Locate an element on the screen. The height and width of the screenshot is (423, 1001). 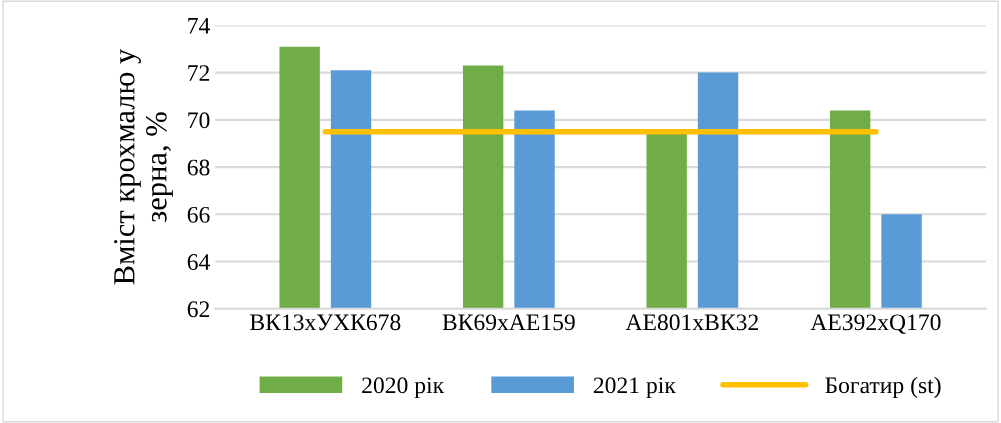
legend-label: Богатир (st) is located at coordinates (883, 387).